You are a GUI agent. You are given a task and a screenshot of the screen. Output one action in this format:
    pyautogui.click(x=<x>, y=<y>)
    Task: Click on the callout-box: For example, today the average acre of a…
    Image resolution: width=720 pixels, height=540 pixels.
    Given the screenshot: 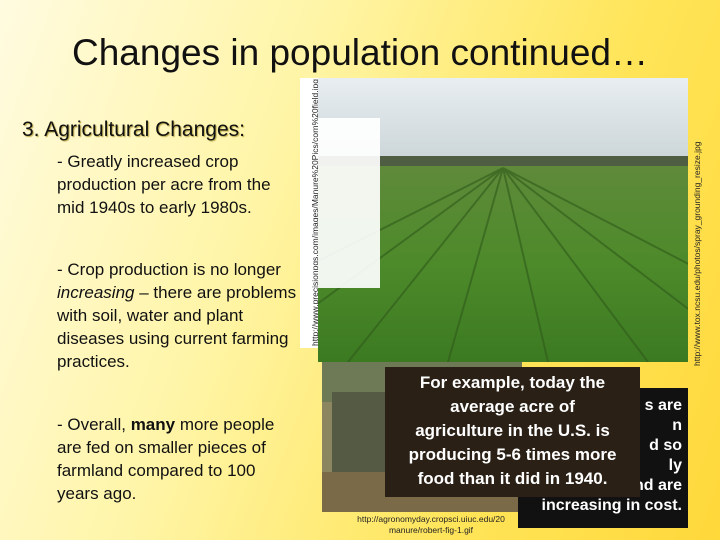 What is the action you would take?
    pyautogui.click(x=512, y=432)
    